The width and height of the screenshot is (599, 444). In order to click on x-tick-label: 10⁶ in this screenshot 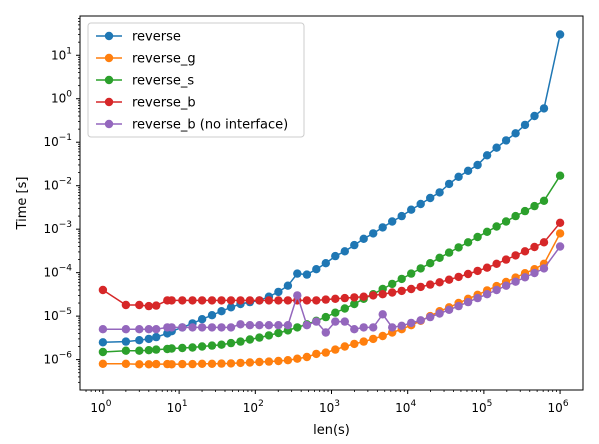, I will do `click(558, 407)`.